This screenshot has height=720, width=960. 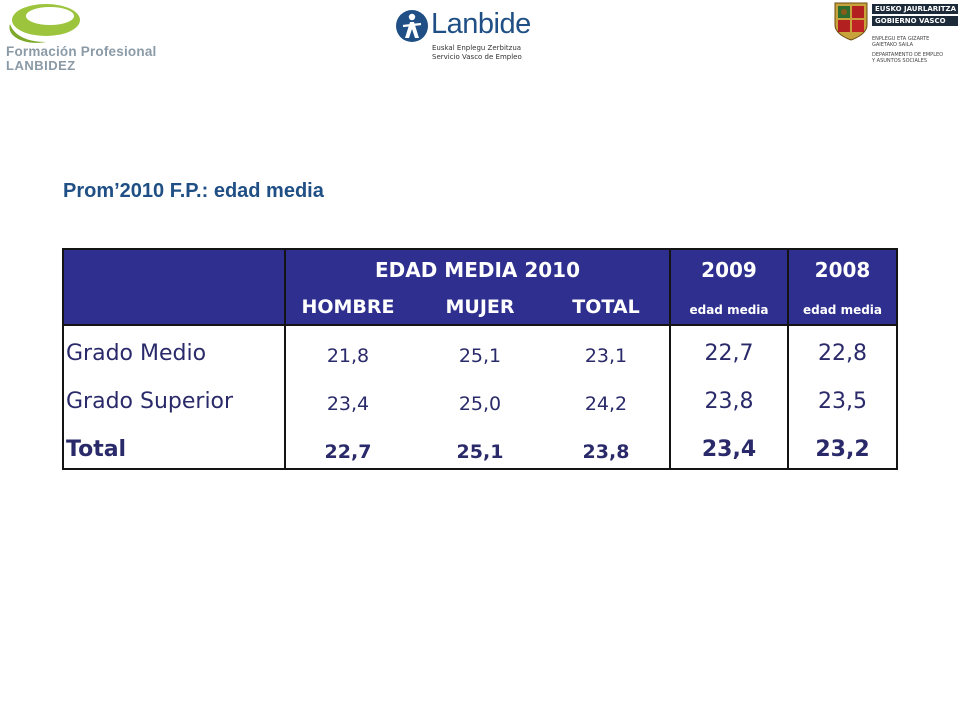 I want to click on cell-grado-medio-2009: 22,7, so click(x=729, y=353).